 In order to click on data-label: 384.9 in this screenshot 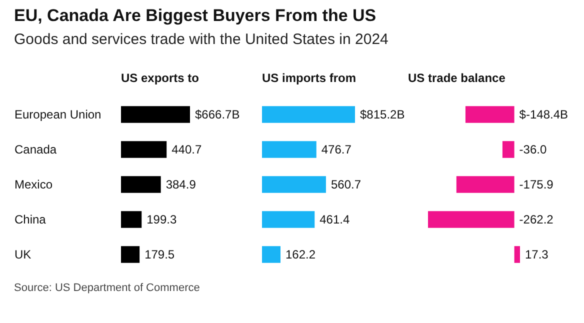, I will do `click(181, 185)`.